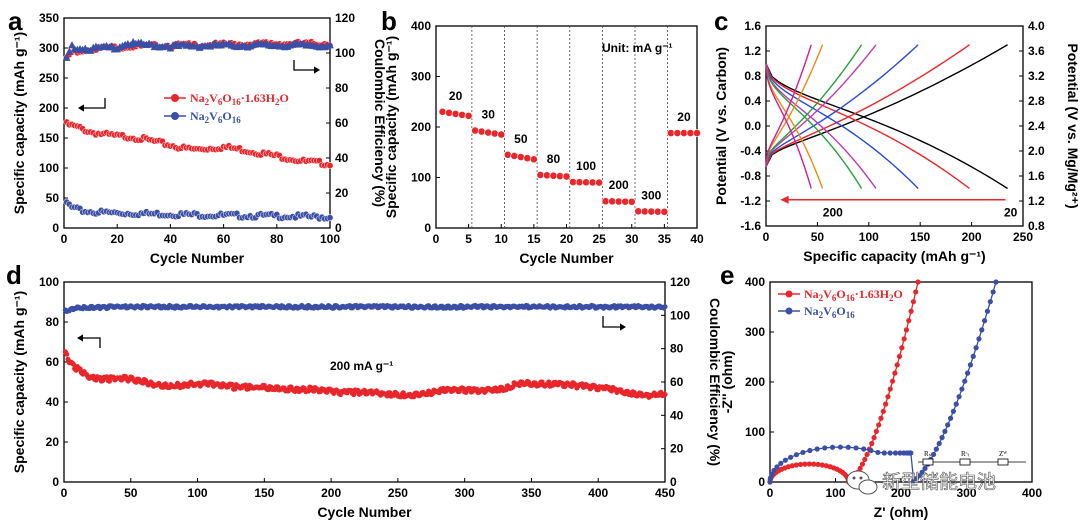 The width and height of the screenshot is (1080, 525). I want to click on y-tick-label: 400, so click(755, 282).